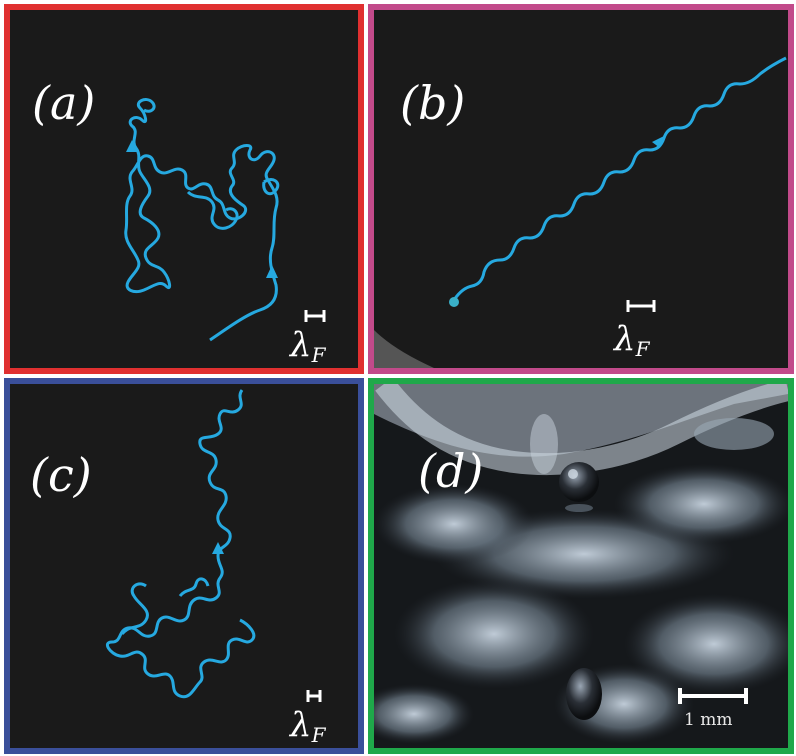 This screenshot has width=796, height=756. Describe the element at coordinates (61, 475) in the screenshot. I see `panel-c-label: (c)` at that location.